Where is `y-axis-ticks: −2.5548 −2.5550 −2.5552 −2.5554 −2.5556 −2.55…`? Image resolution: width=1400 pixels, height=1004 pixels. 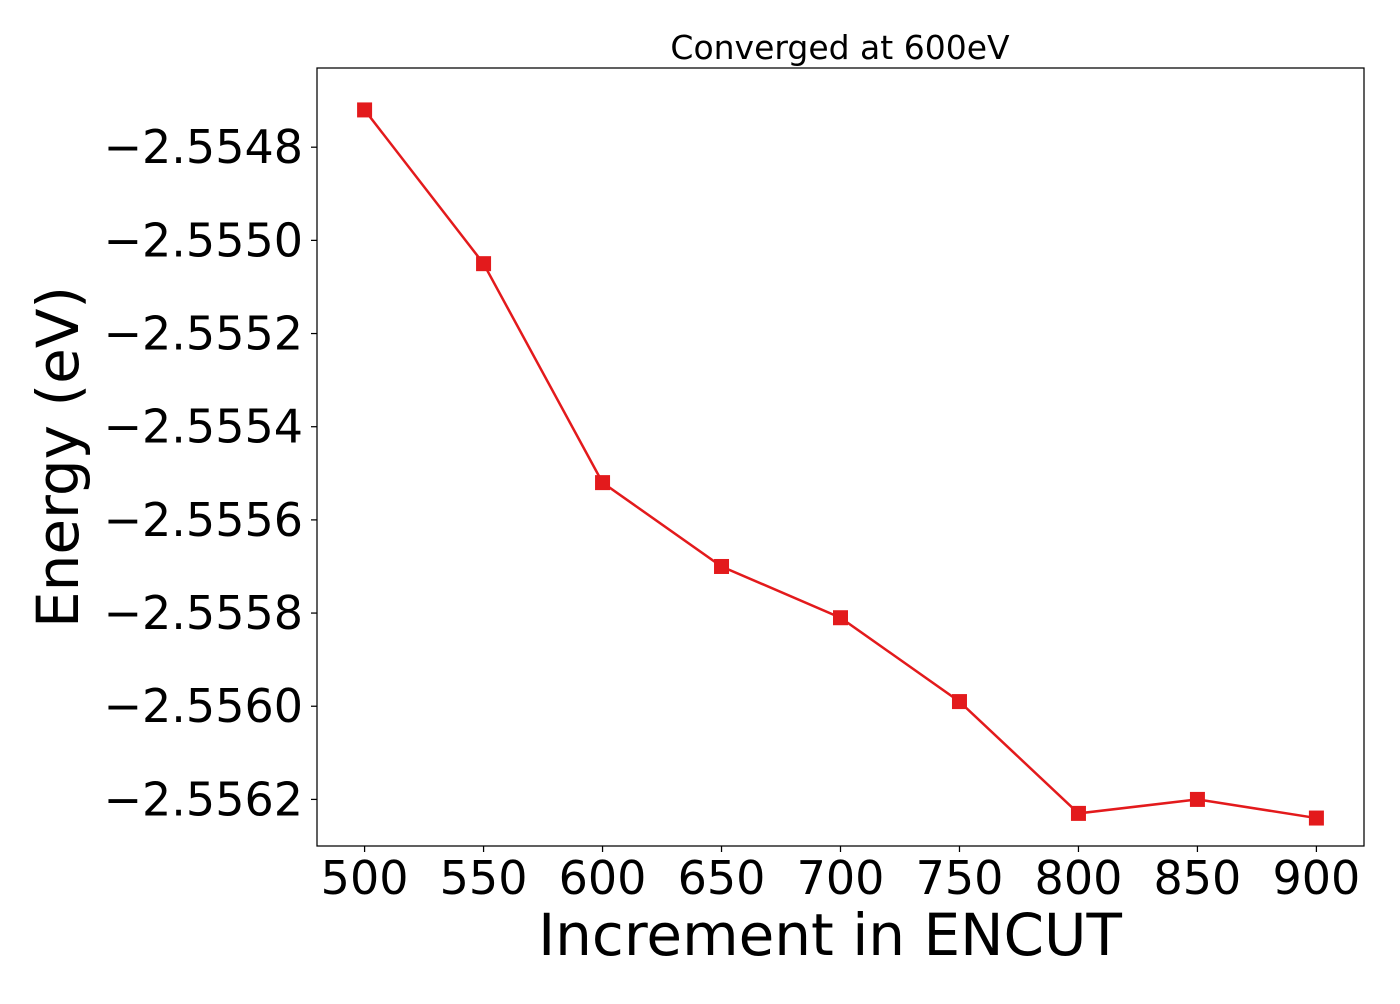 y-axis-ticks: −2.5548 −2.5550 −2.5552 −2.5554 −2.5556 −2.55… is located at coordinates (210, 473).